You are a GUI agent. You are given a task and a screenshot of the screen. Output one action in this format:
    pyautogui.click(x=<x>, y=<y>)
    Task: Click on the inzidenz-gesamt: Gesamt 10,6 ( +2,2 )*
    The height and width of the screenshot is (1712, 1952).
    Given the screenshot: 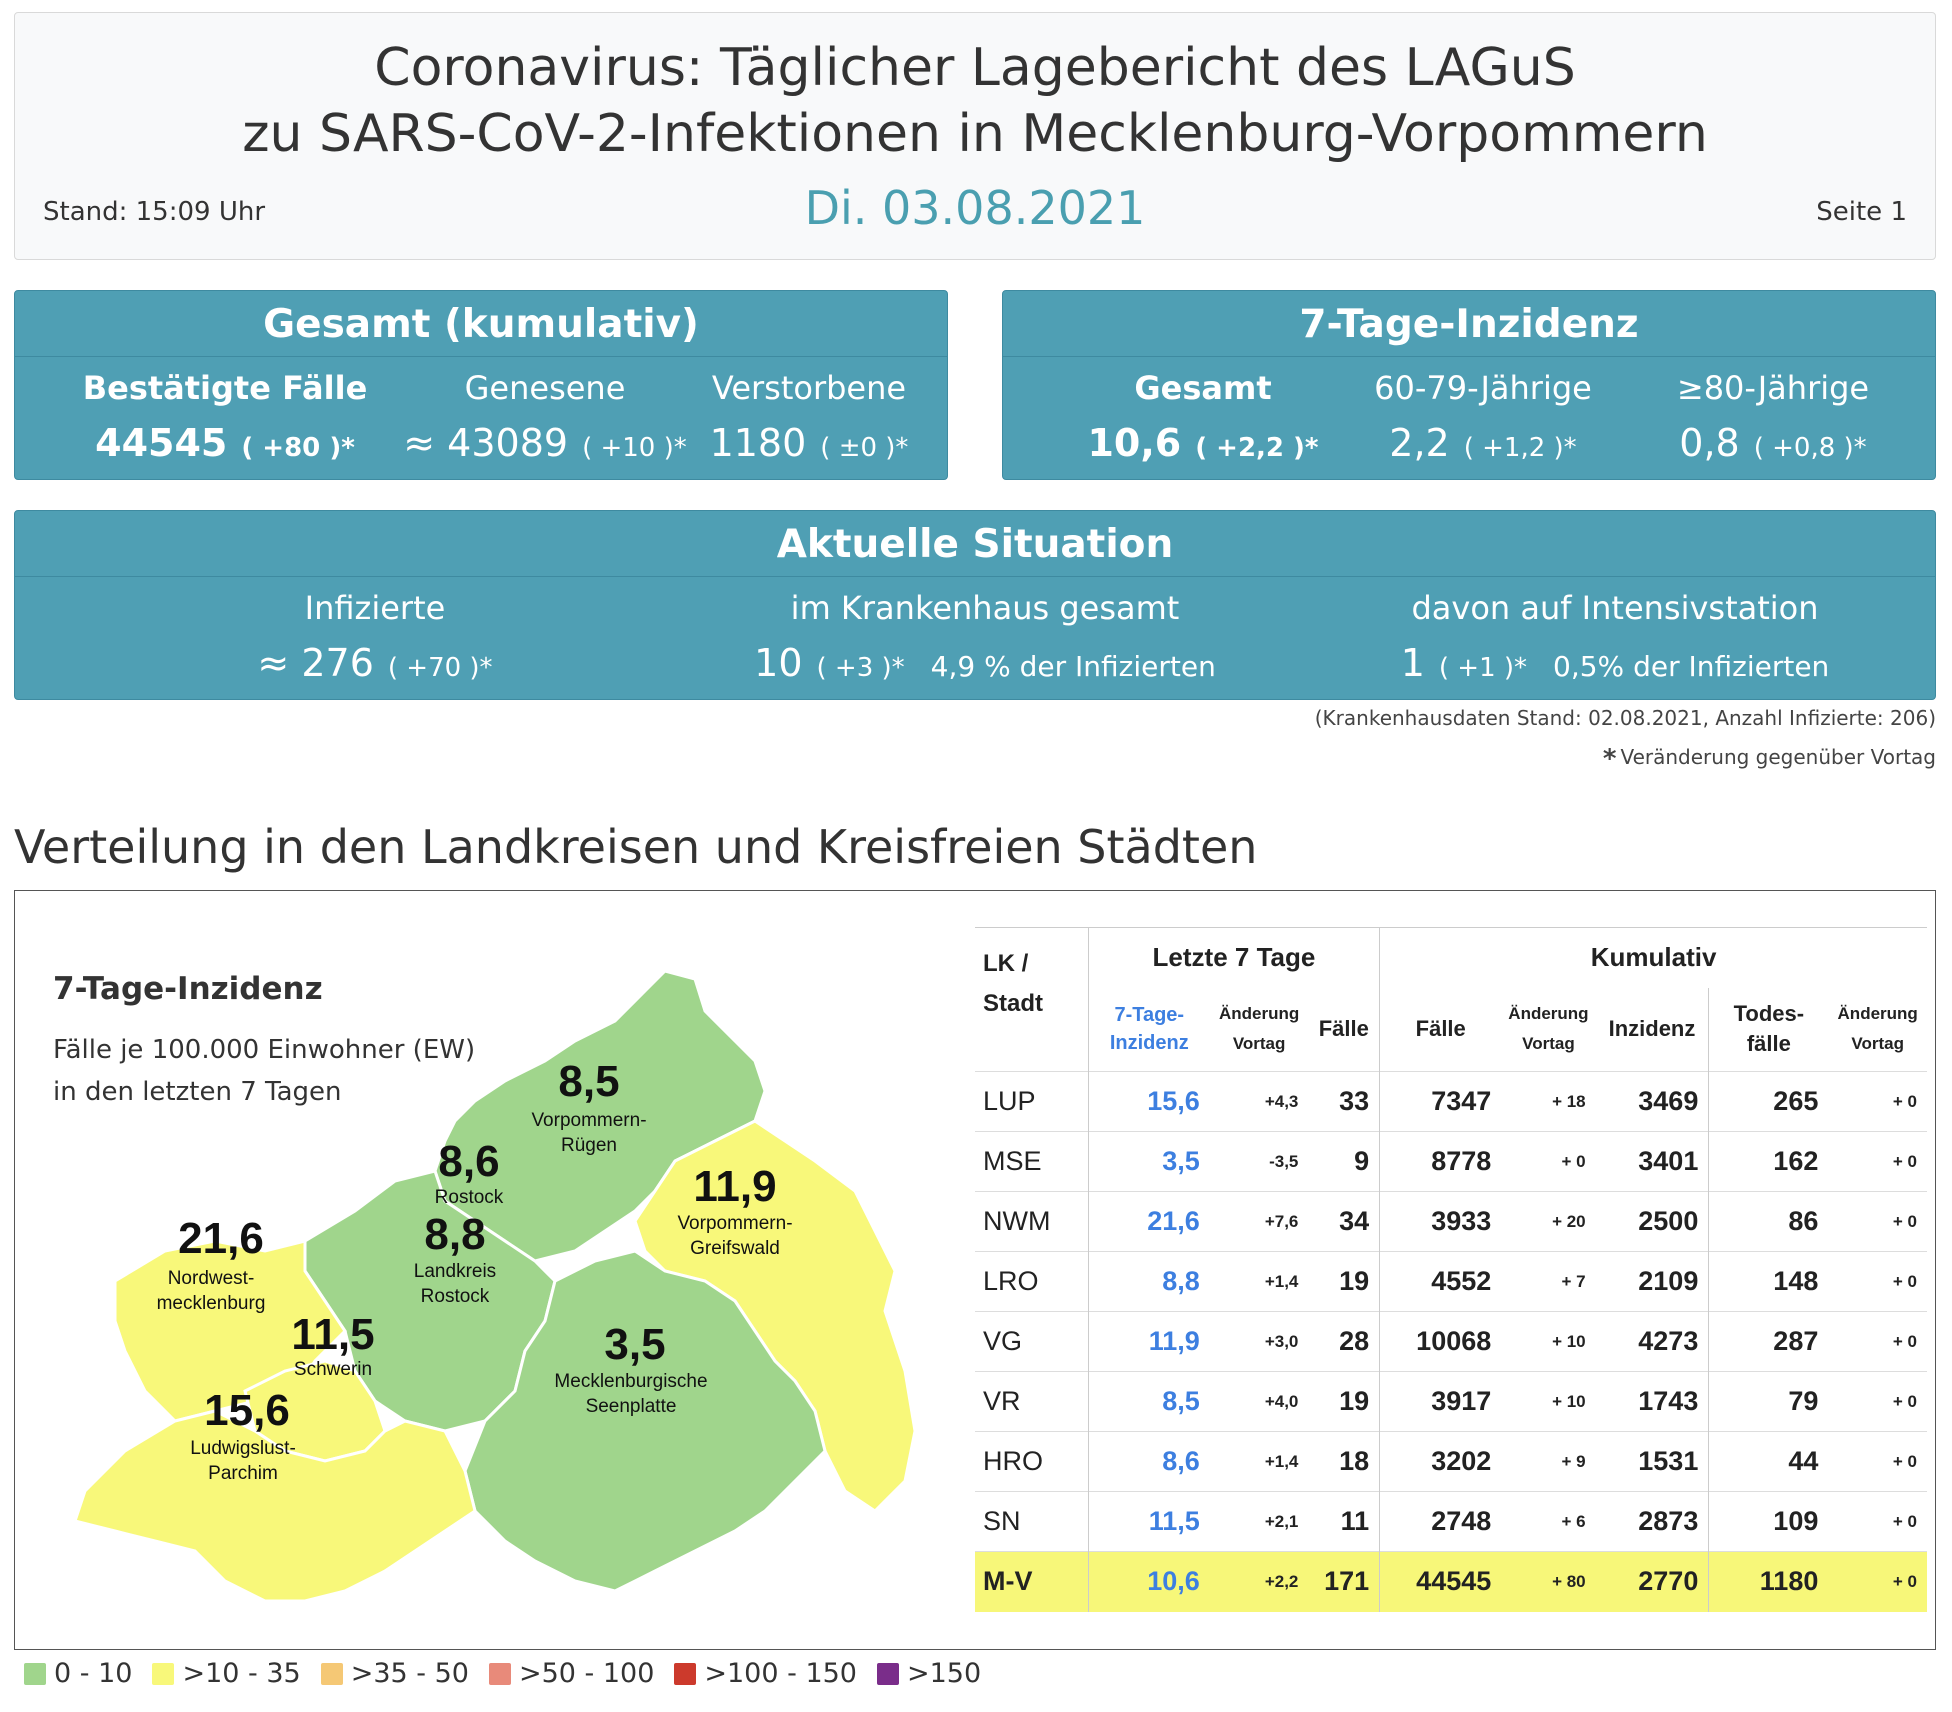 What is the action you would take?
    pyautogui.click(x=1203, y=417)
    